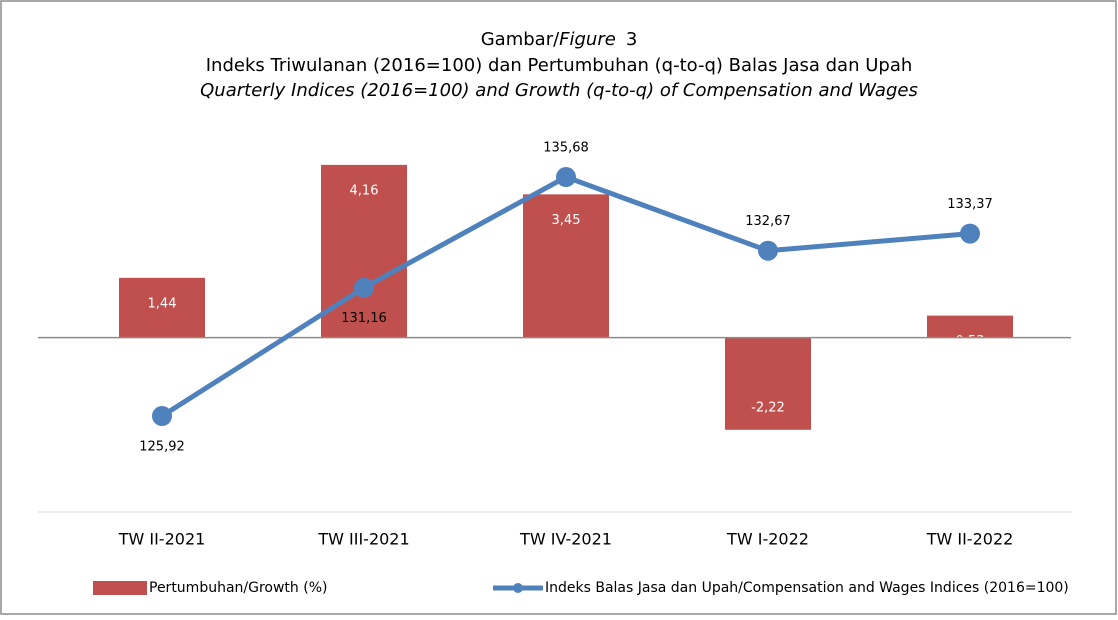 The image size is (1118, 620). Describe the element at coordinates (587, 39) in the screenshot. I see `title-part: Figure` at that location.